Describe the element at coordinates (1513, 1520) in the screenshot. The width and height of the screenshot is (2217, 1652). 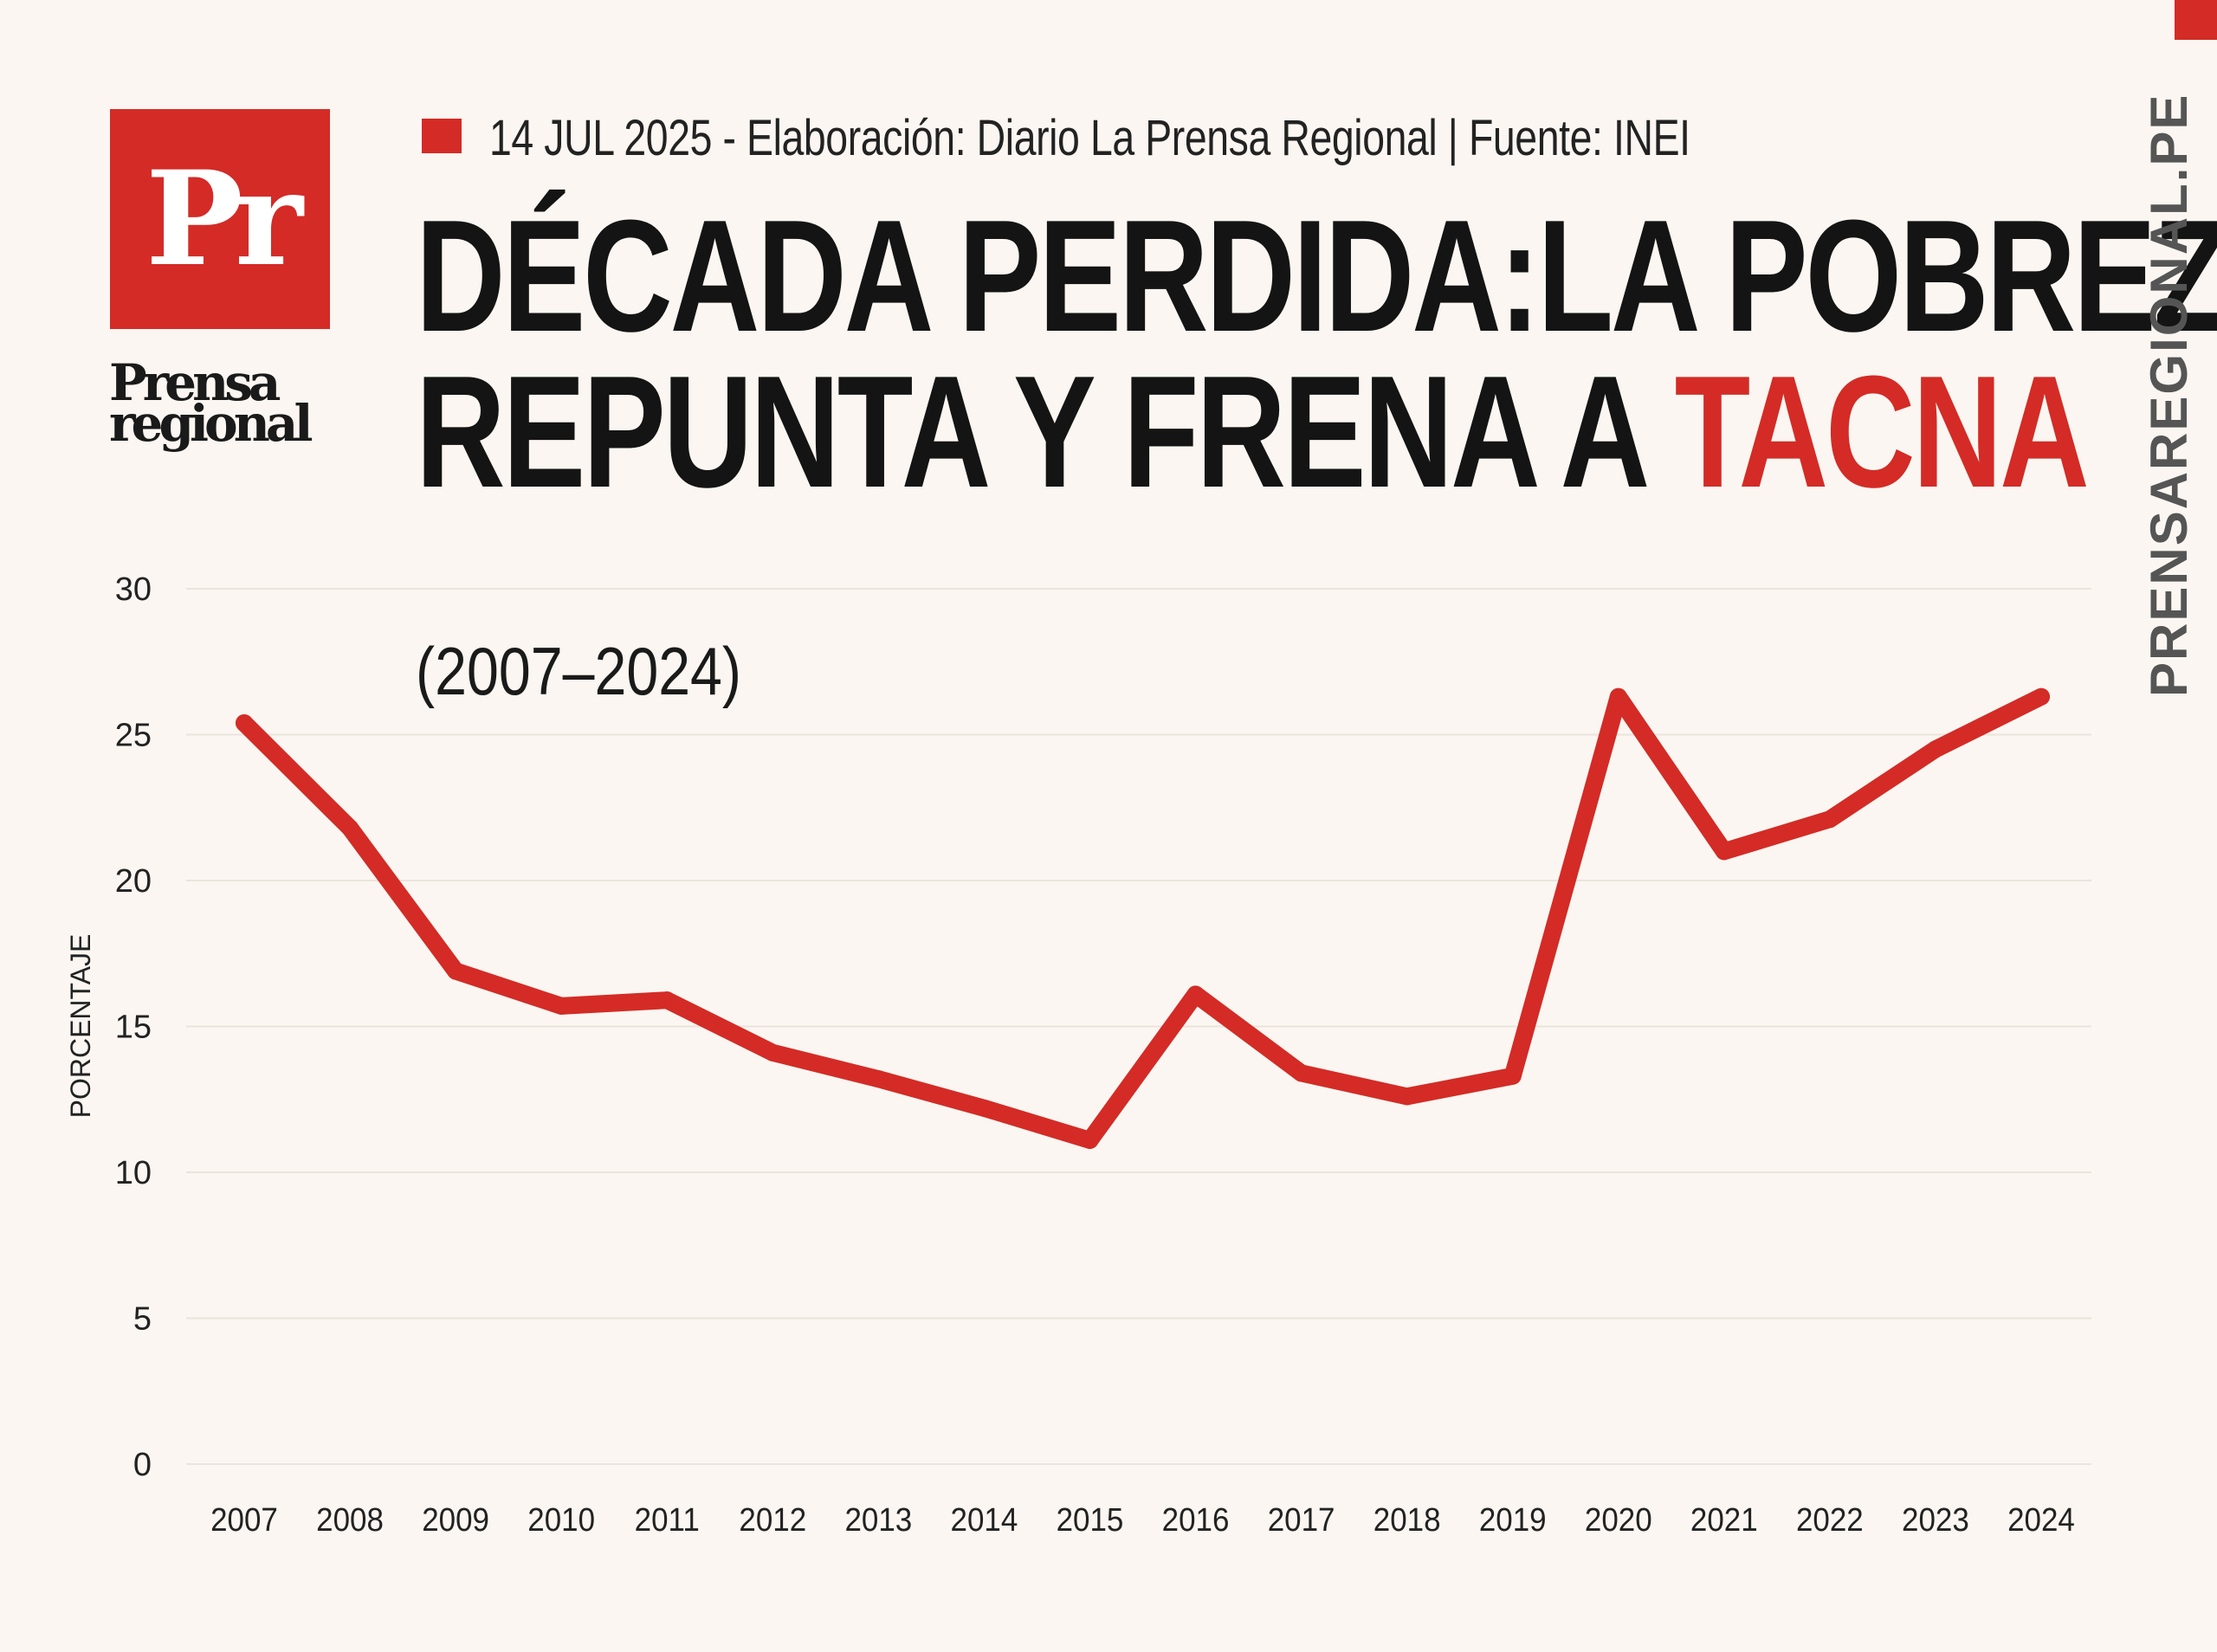
I see `x-tick-label: 2019` at that location.